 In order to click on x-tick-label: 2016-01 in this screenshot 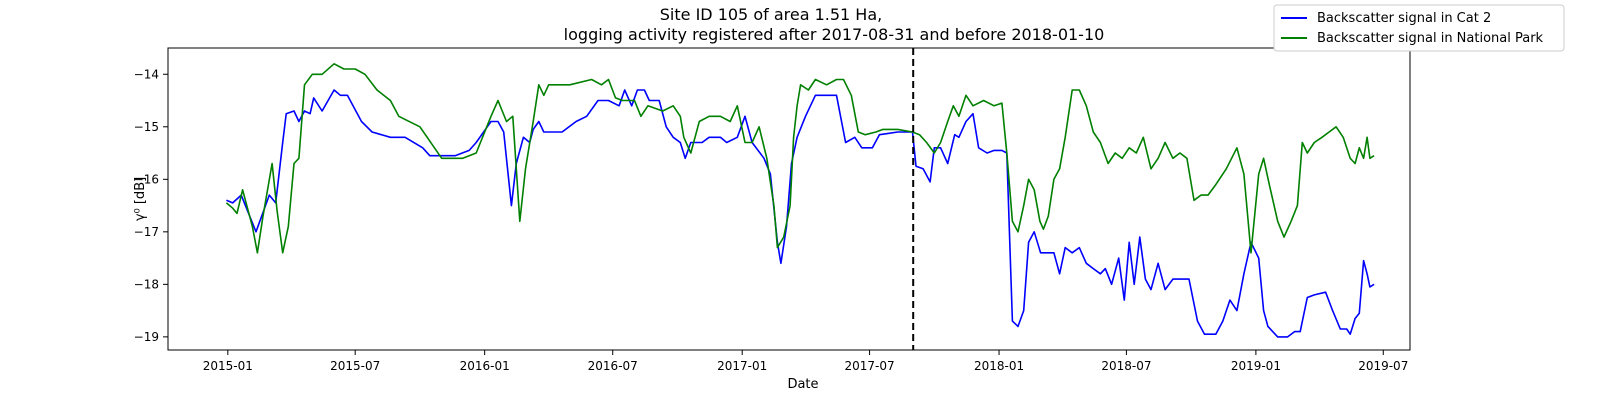, I will do `click(485, 366)`.